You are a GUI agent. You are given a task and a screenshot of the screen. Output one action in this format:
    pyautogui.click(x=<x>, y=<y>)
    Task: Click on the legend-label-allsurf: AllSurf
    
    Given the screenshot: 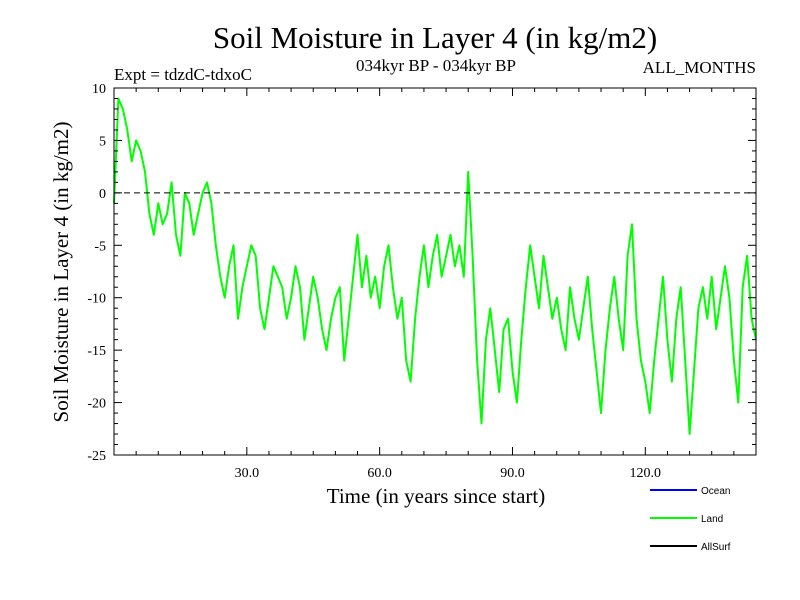 What is the action you would take?
    pyautogui.click(x=716, y=547)
    